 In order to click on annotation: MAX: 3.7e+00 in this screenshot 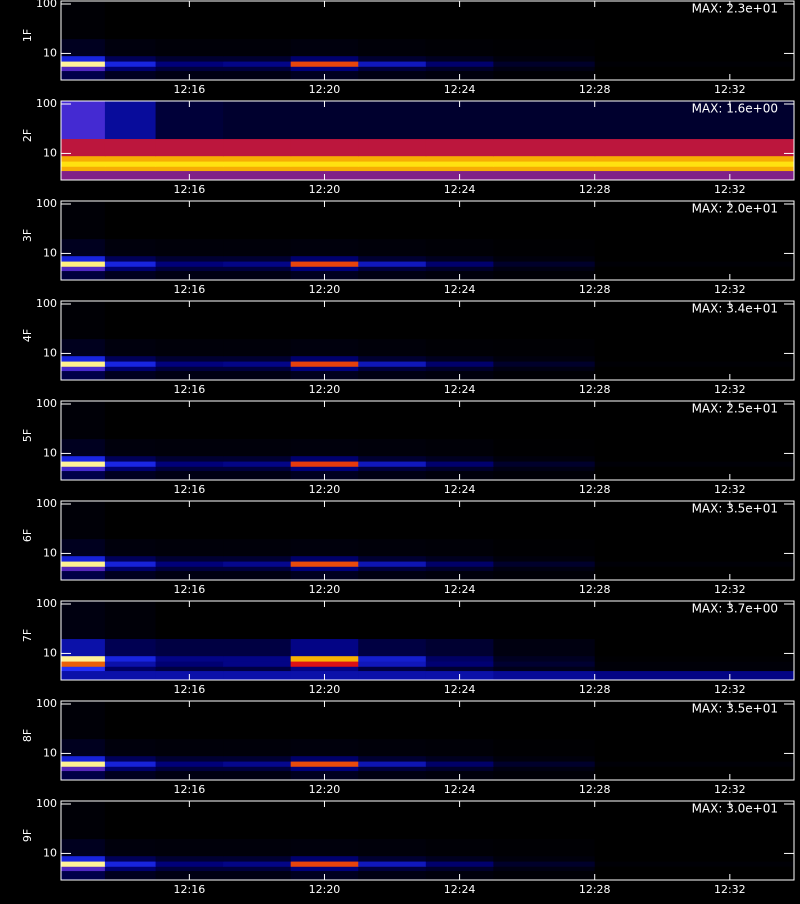, I will do `click(735, 609)`.